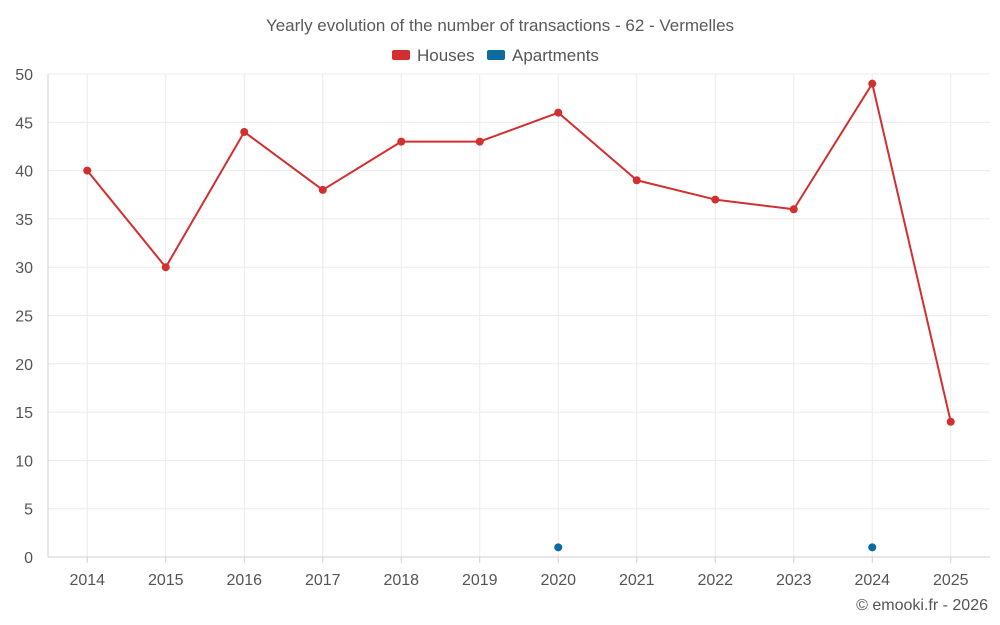  What do you see at coordinates (558, 580) in the screenshot?
I see `x-tick-label: 2020` at bounding box center [558, 580].